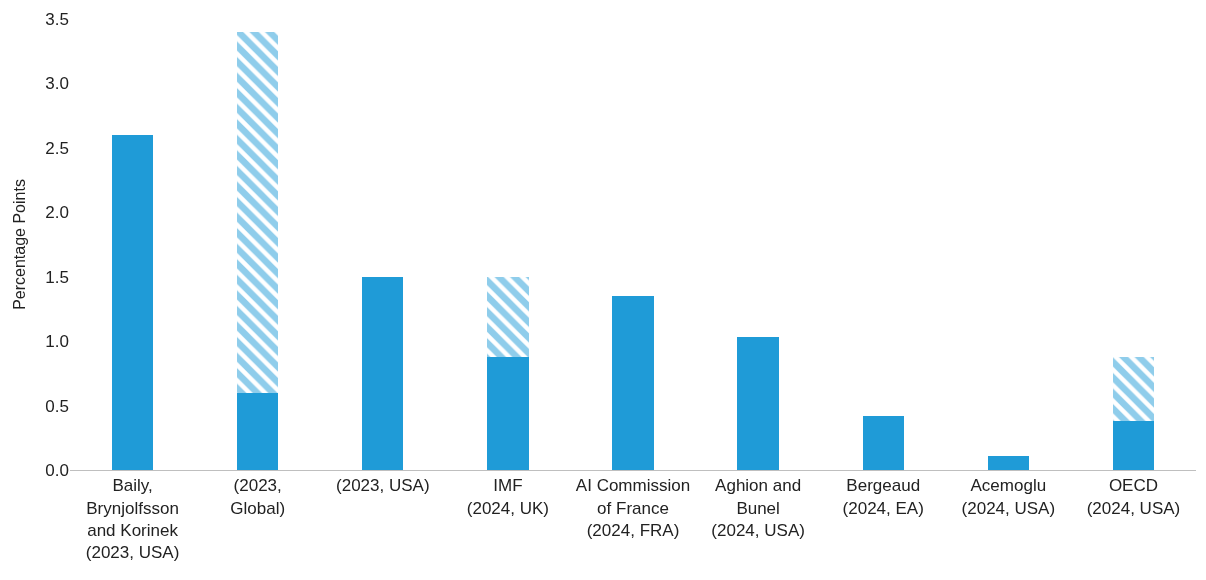  What do you see at coordinates (57, 406) in the screenshot?
I see `y-tick-label: 0.5` at bounding box center [57, 406].